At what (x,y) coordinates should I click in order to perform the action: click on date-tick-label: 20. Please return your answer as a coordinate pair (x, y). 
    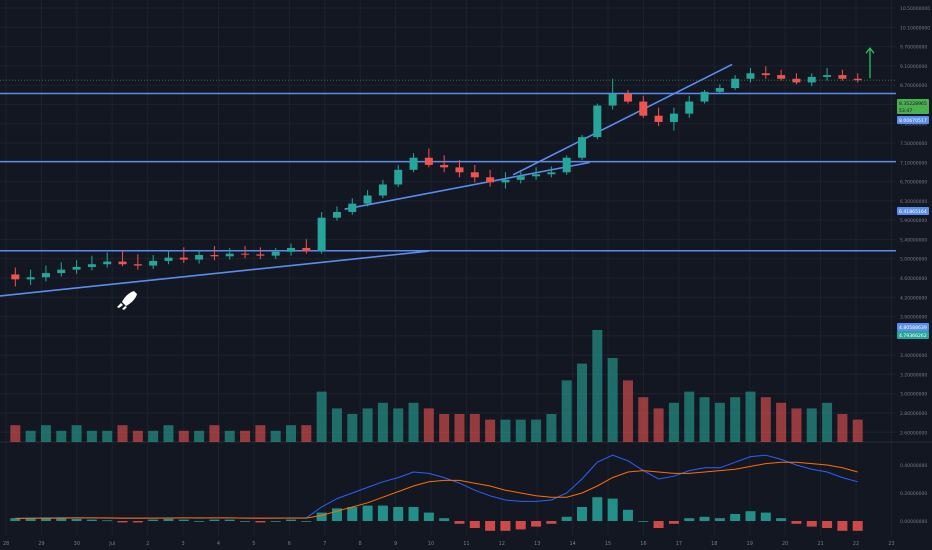
    Looking at the image, I should click on (785, 544).